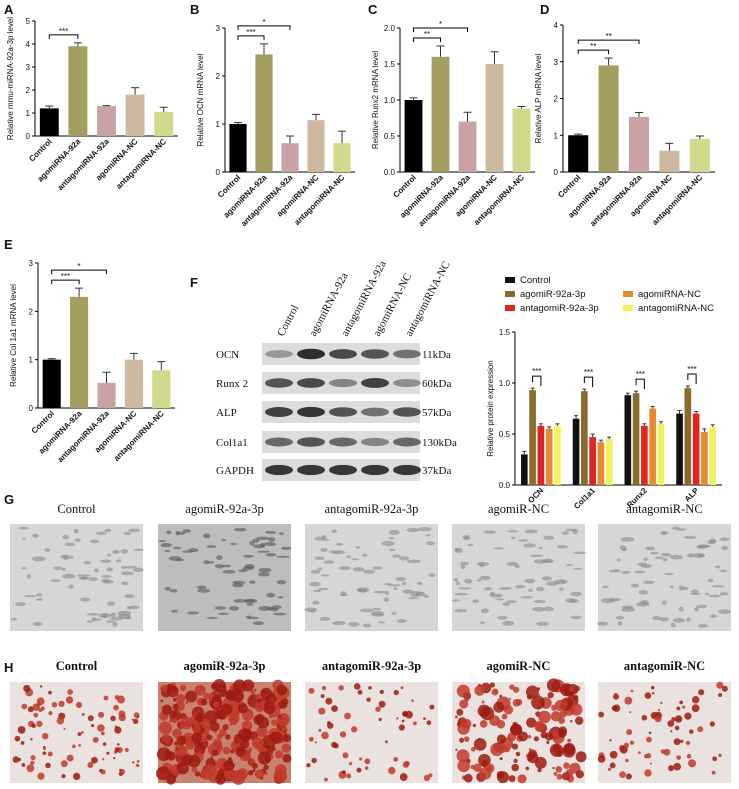  Describe the element at coordinates (9, 499) in the screenshot. I see `panel-letter: G` at that location.